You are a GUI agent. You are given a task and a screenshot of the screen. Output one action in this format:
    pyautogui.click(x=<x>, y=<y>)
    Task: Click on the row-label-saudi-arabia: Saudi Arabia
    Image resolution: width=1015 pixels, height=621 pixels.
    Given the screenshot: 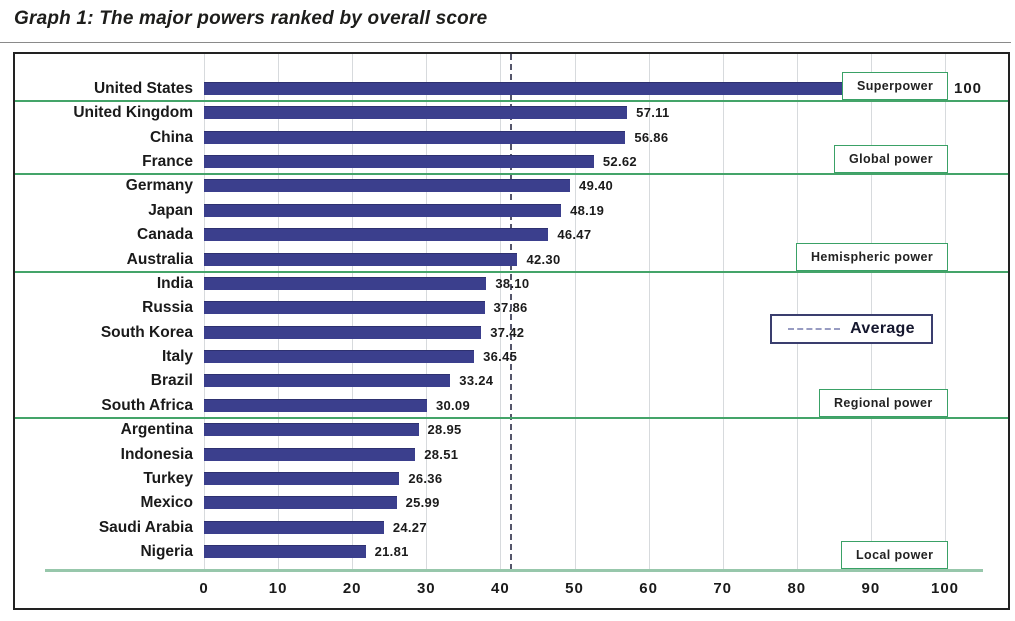 What is the action you would take?
    pyautogui.click(x=145, y=527)
    